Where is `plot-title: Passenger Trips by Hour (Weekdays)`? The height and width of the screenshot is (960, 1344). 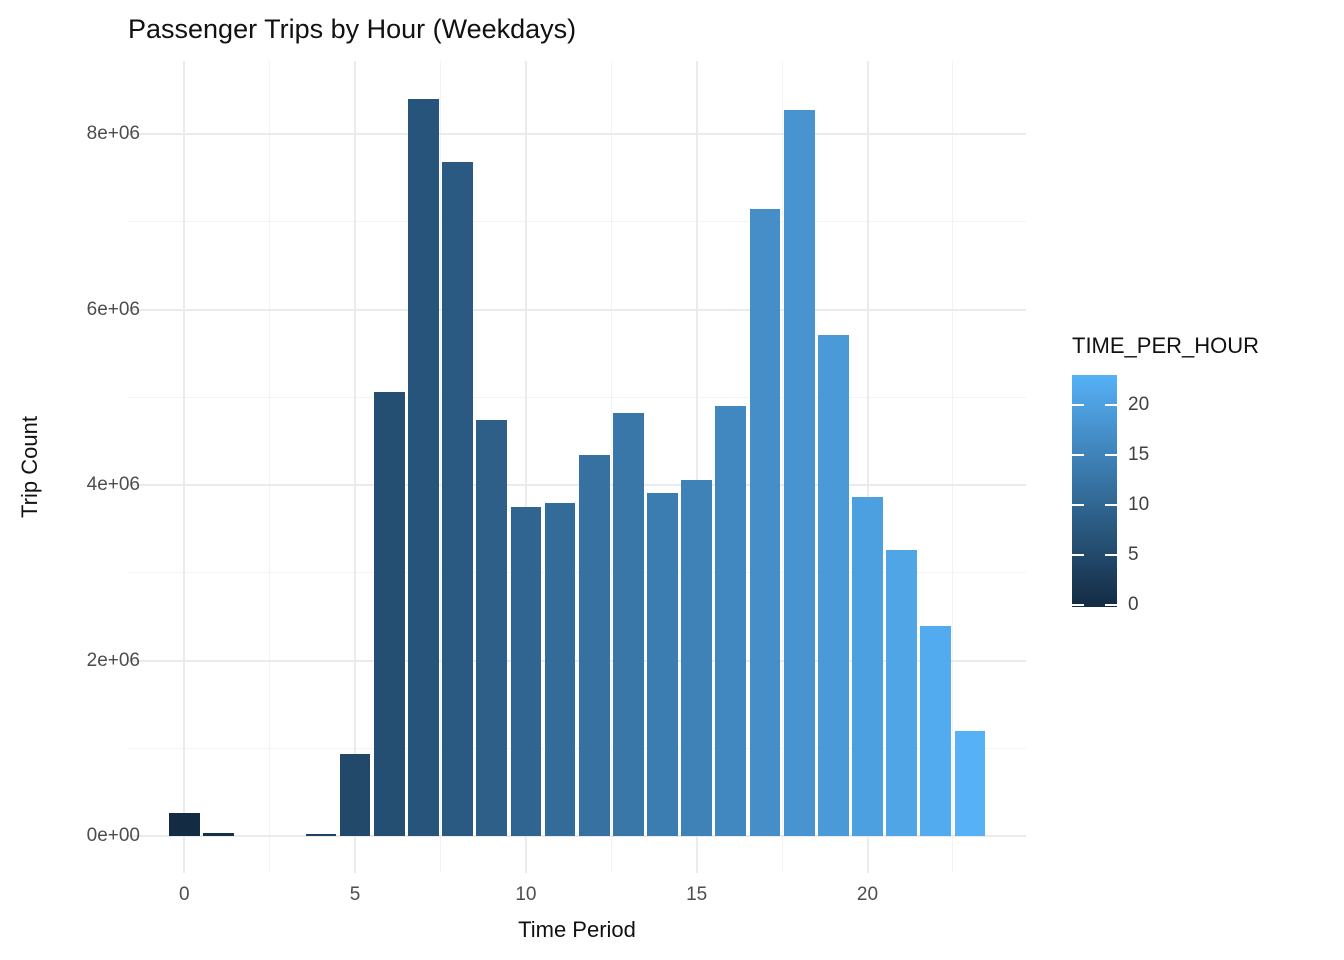
plot-title: Passenger Trips by Hour (Weekdays) is located at coordinates (352, 29).